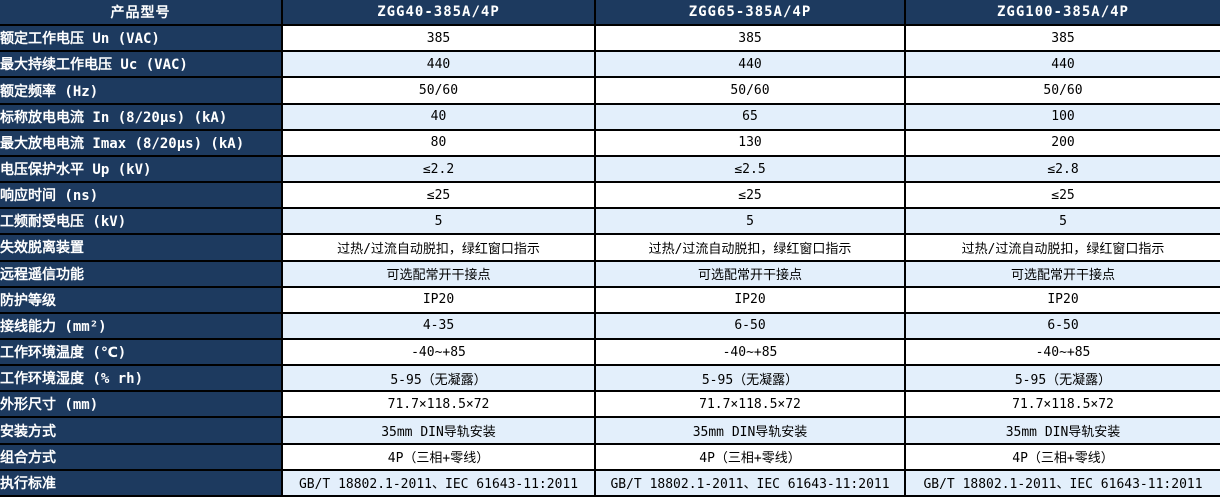 This screenshot has height=497, width=1220. What do you see at coordinates (438, 13) in the screenshot?
I see `header-product-1: ZGG40-385A/4P` at bounding box center [438, 13].